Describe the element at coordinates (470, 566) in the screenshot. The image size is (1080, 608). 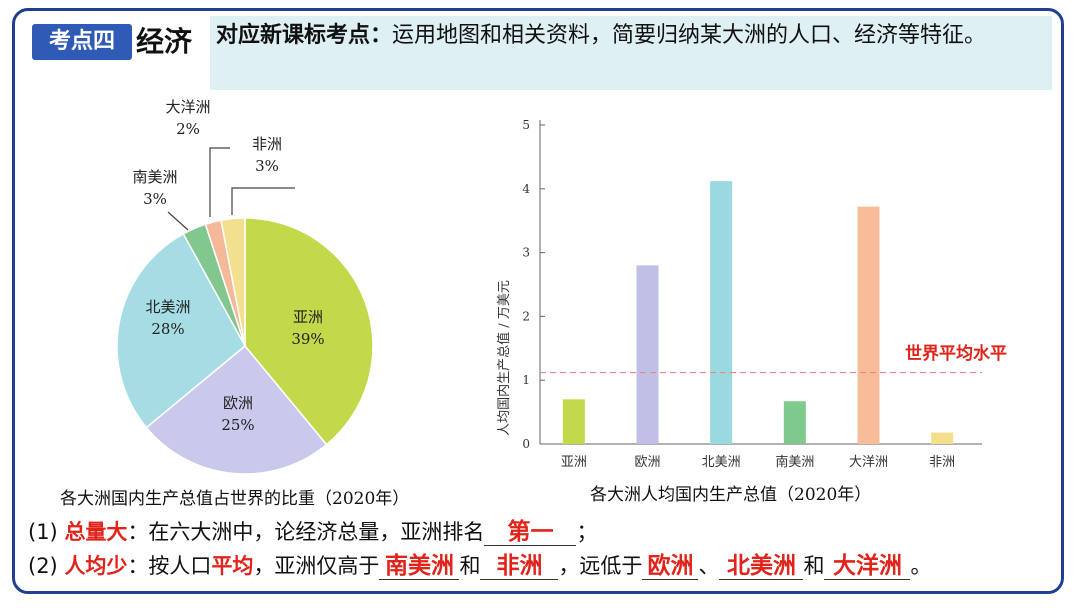
I see `q2-and1: 和` at that location.